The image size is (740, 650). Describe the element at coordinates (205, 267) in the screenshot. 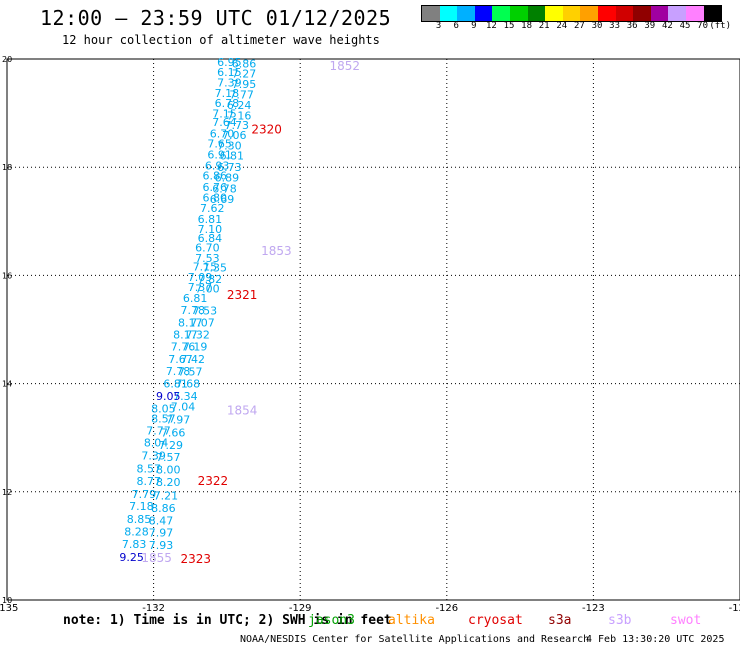

I see `wave-height-label: 7.15` at that location.